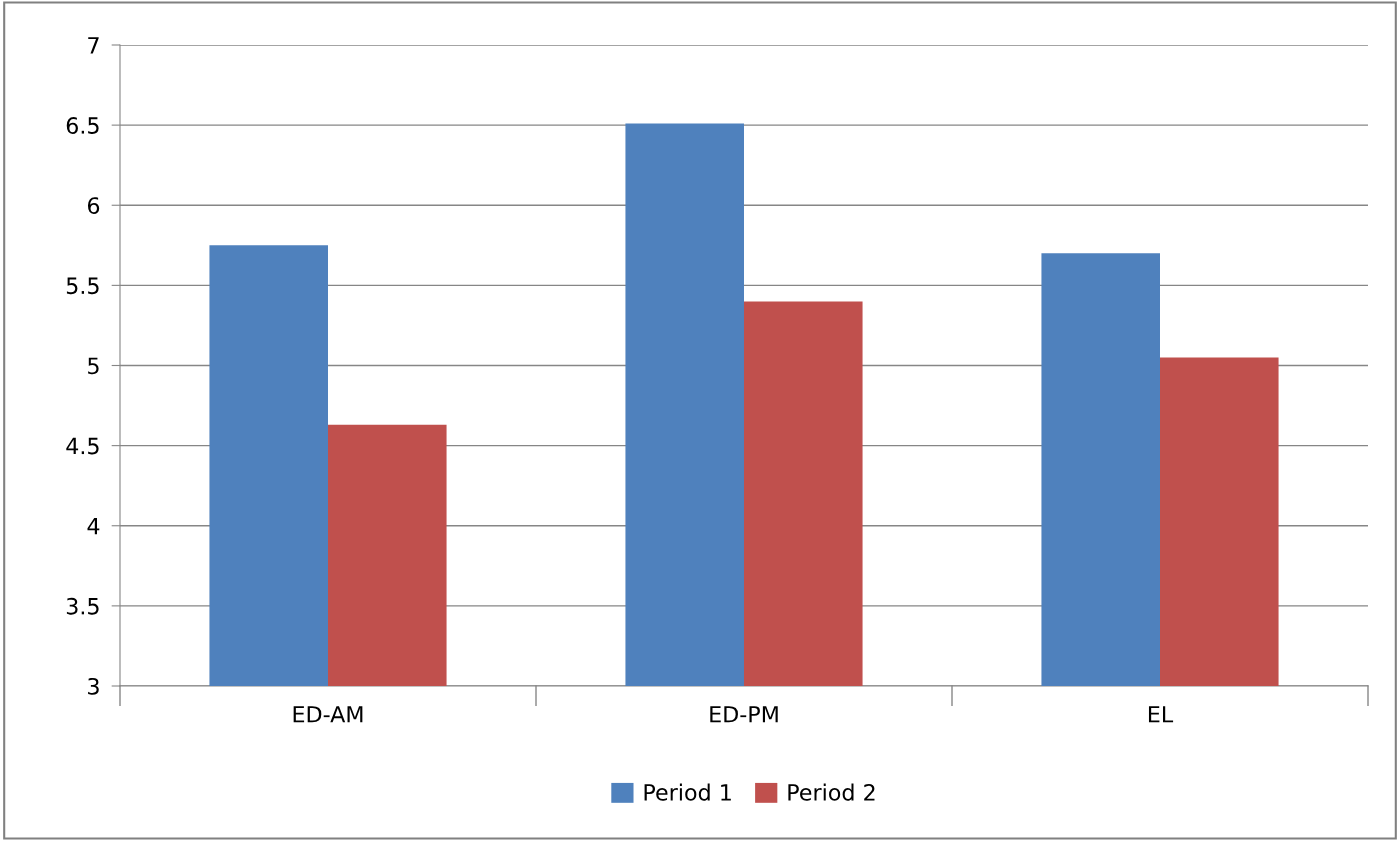 The width and height of the screenshot is (1400, 841). What do you see at coordinates (93, 206) in the screenshot?
I see `y-tick-label: 6` at bounding box center [93, 206].